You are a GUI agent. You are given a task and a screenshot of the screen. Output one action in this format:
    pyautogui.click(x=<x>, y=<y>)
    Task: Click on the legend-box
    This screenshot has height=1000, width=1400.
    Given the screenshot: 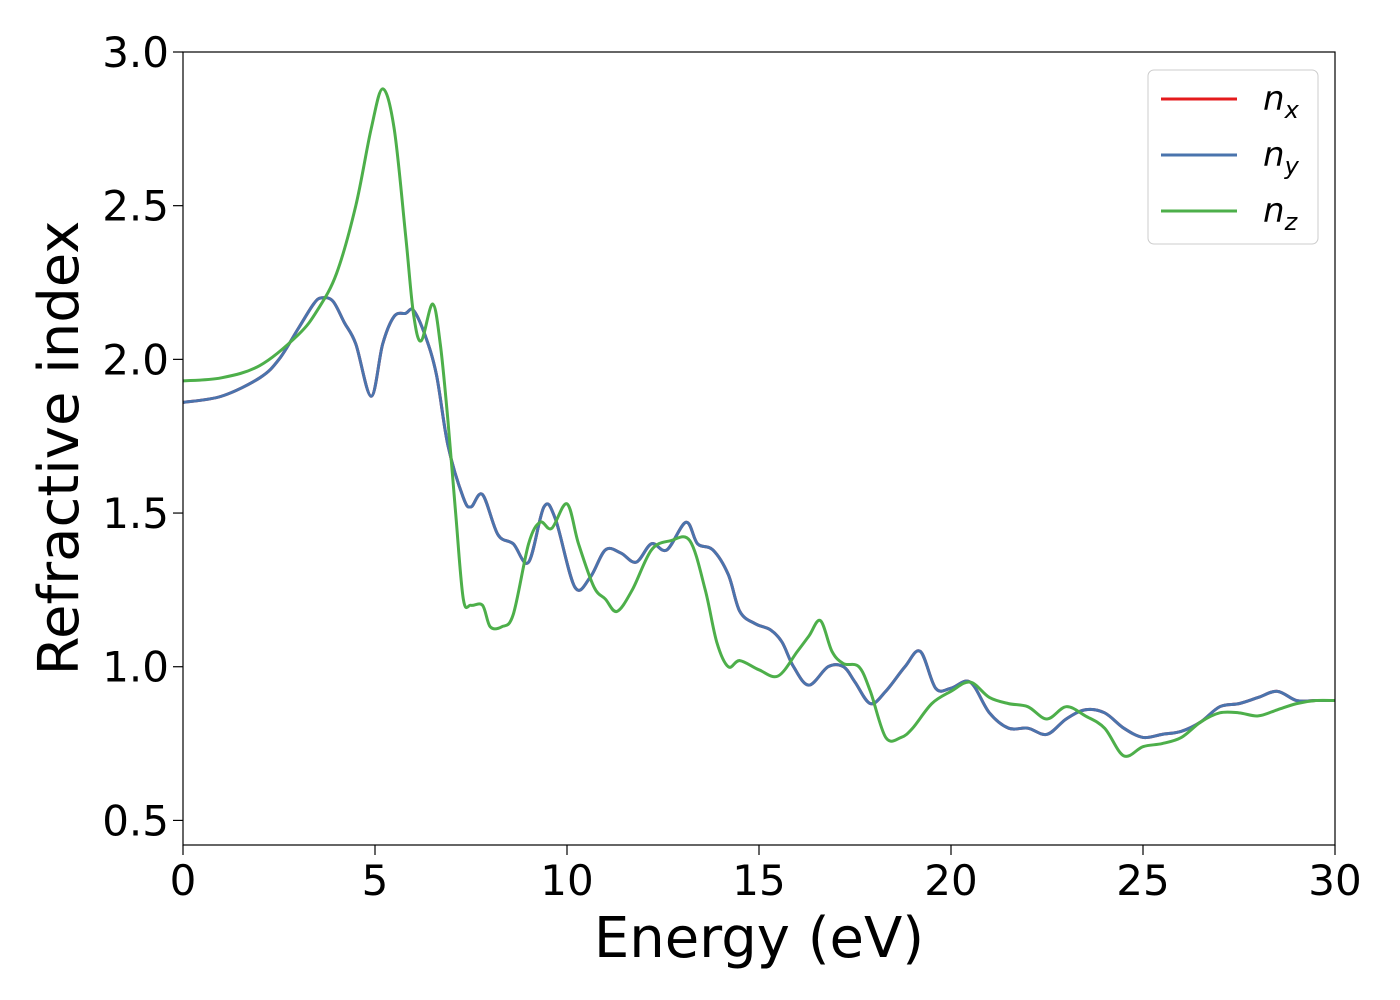 What is the action you would take?
    pyautogui.click(x=1233, y=157)
    